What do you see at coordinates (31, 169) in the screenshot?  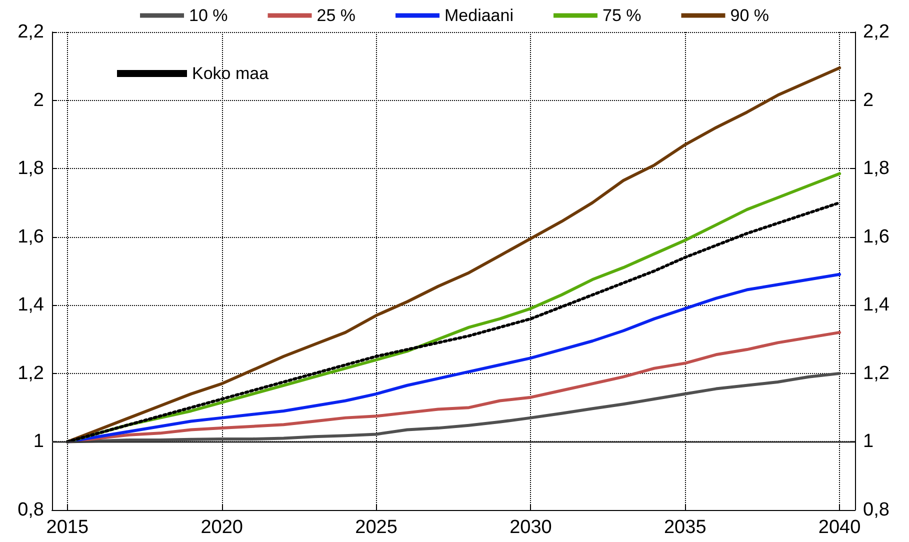 I see `y-tick-label: 1,8` at bounding box center [31, 169].